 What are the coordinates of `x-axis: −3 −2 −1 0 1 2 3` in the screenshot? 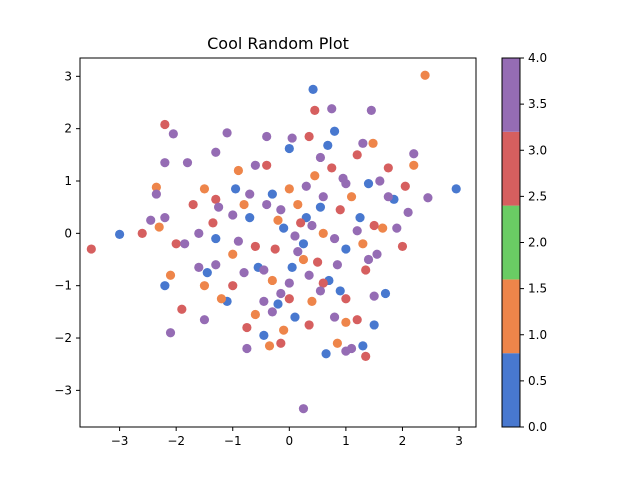 It's located at (287, 437).